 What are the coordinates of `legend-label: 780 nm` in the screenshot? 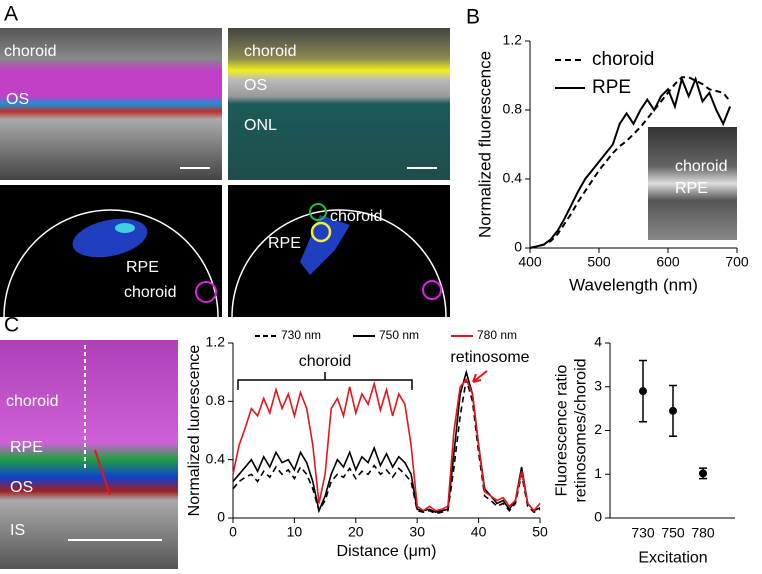 It's located at (497, 335).